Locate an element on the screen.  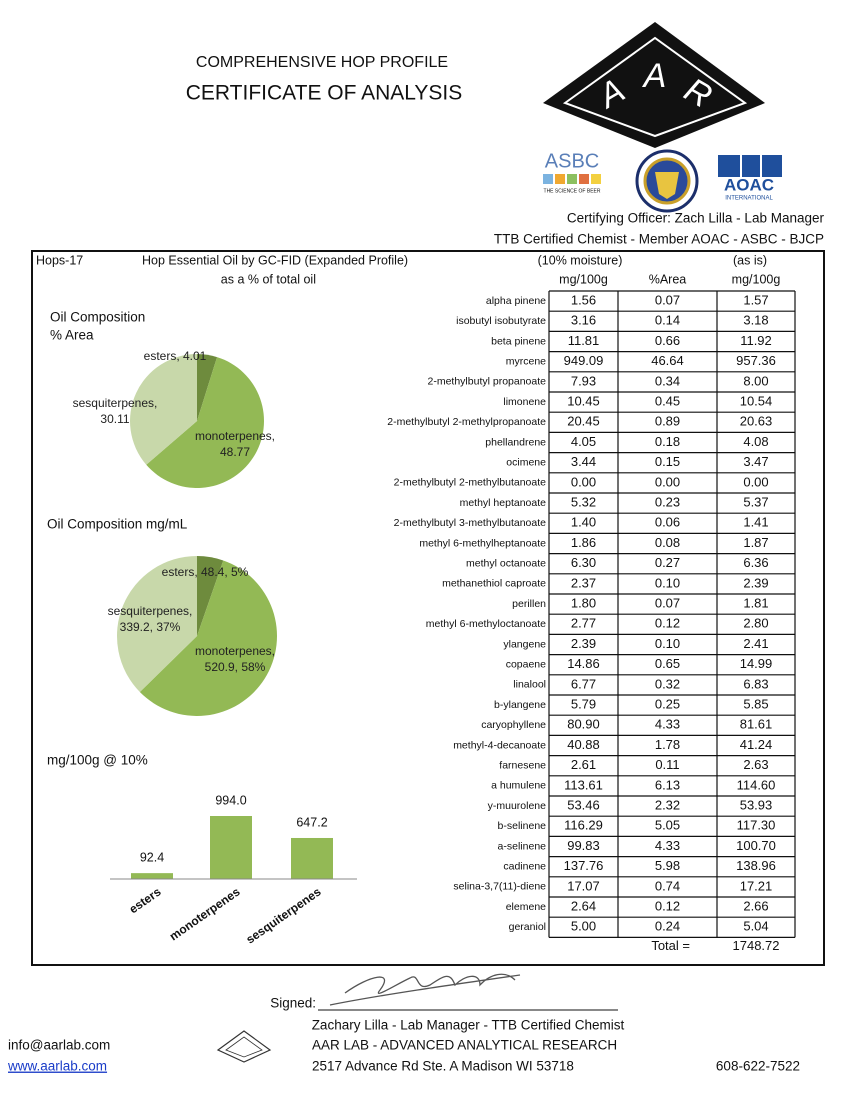
table-cell: 114.60 is located at coordinates (756, 784).